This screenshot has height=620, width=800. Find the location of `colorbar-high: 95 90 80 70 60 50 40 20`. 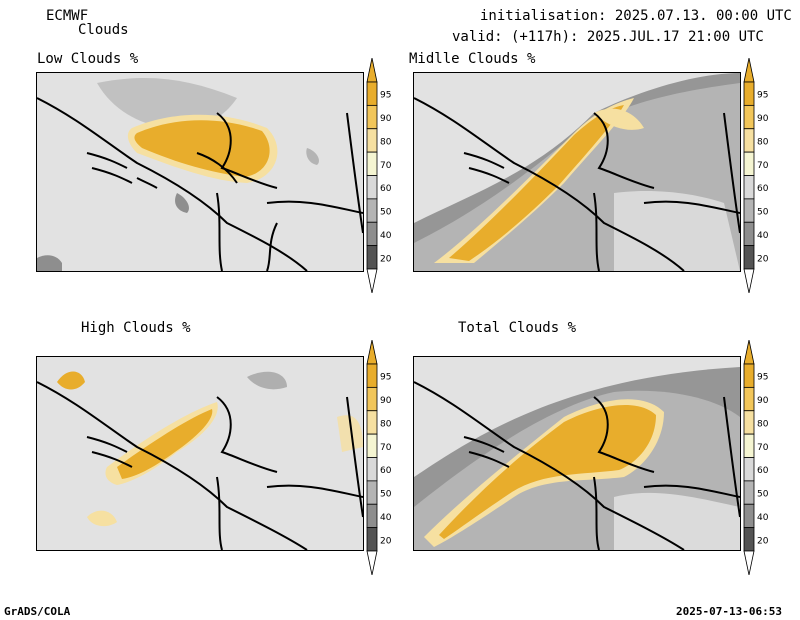

colorbar-high: 95 90 80 70 60 50 40 20 is located at coordinates (382, 457).